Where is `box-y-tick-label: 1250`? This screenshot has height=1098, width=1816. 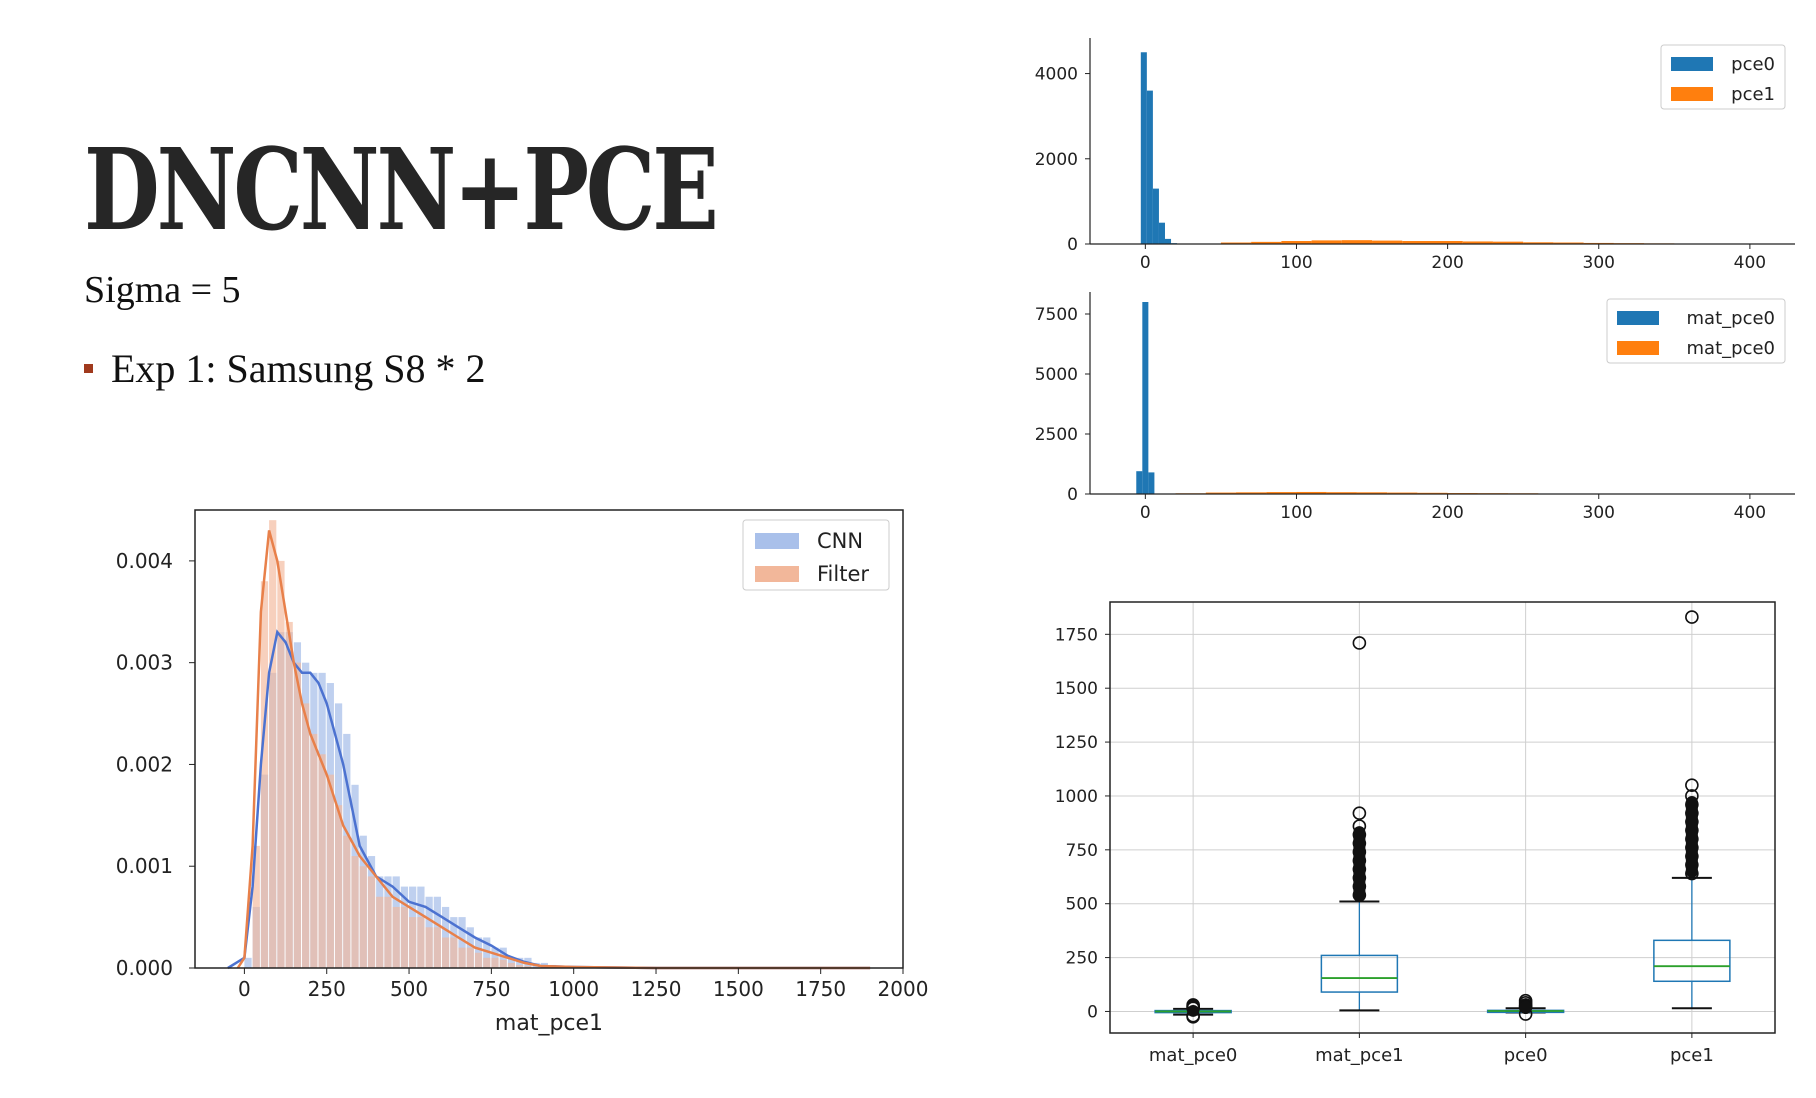
box-y-tick-label: 1250 is located at coordinates (1076, 743).